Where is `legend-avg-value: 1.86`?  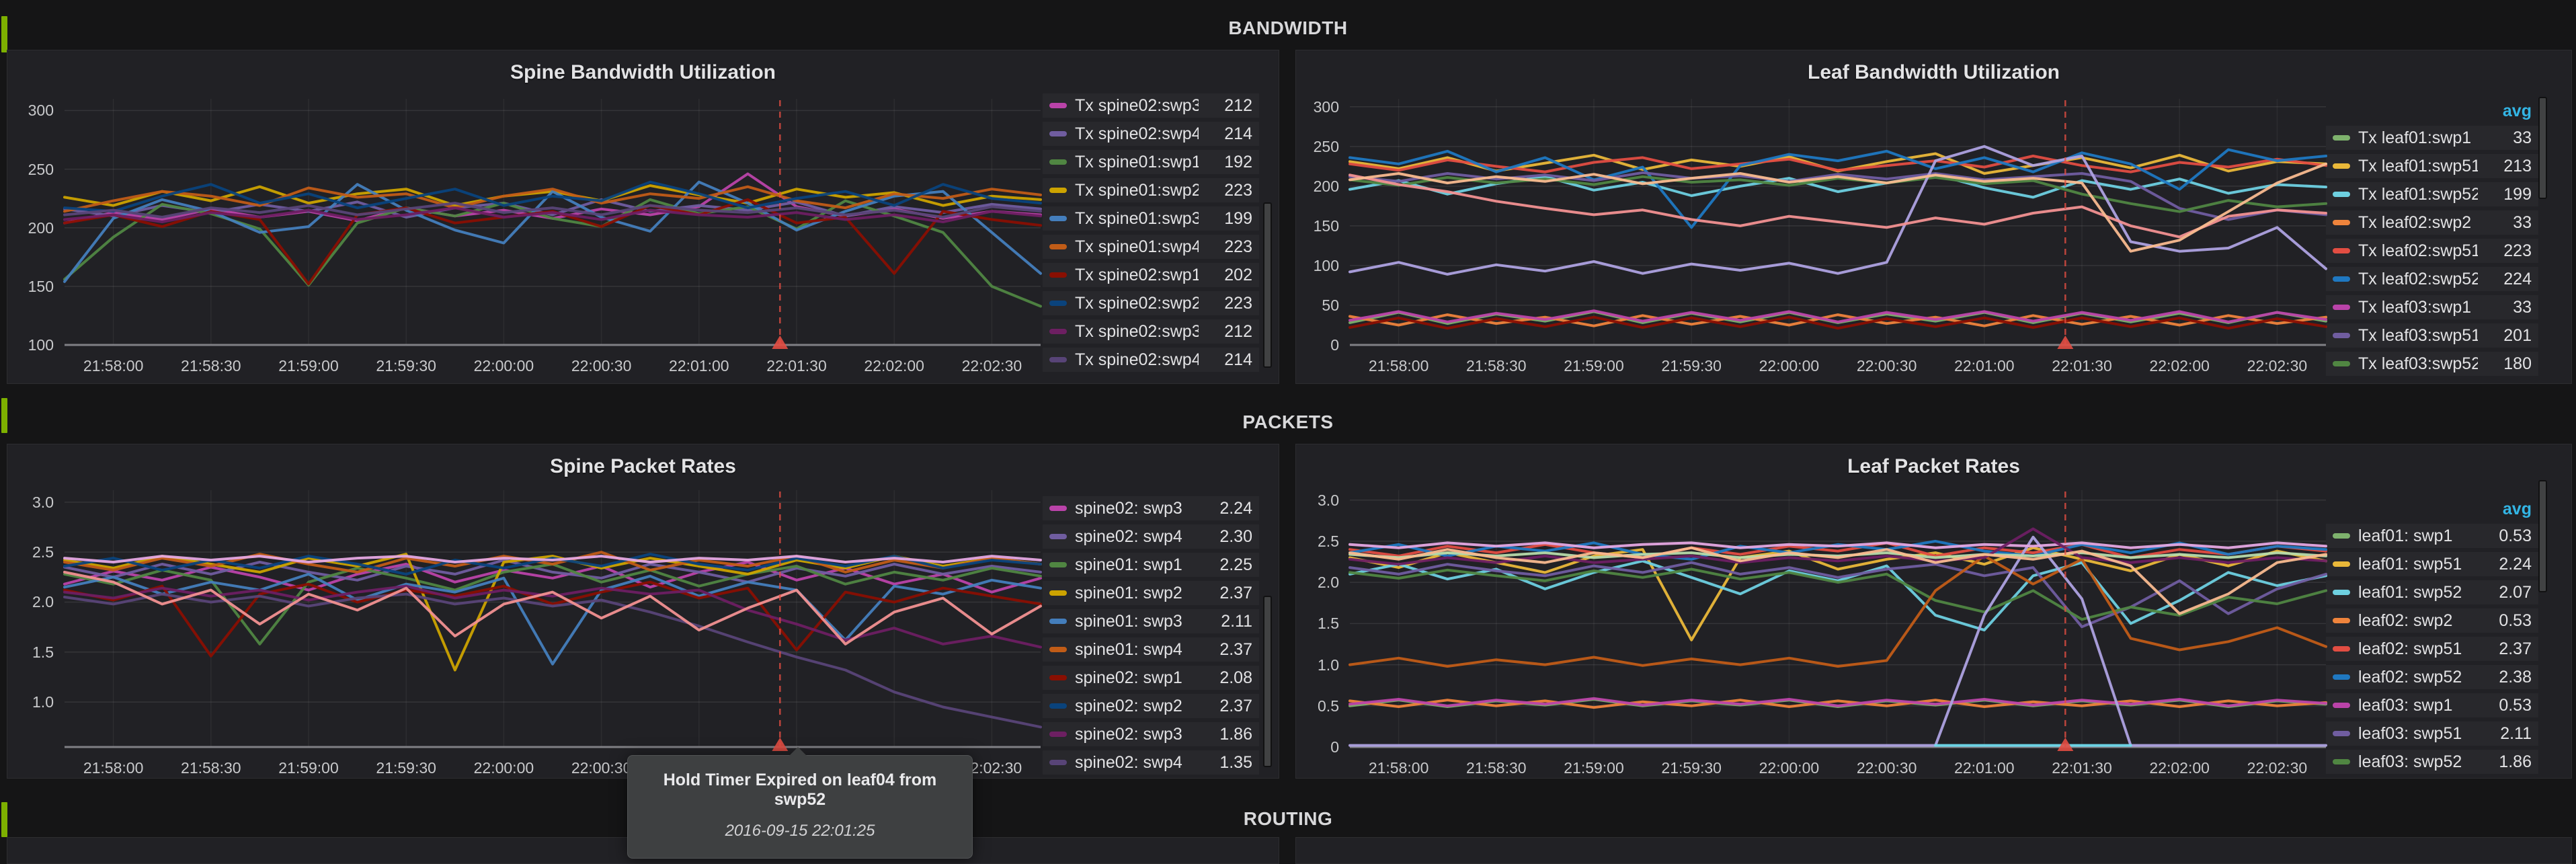
legend-avg-value: 1.86 is located at coordinates (2515, 762).